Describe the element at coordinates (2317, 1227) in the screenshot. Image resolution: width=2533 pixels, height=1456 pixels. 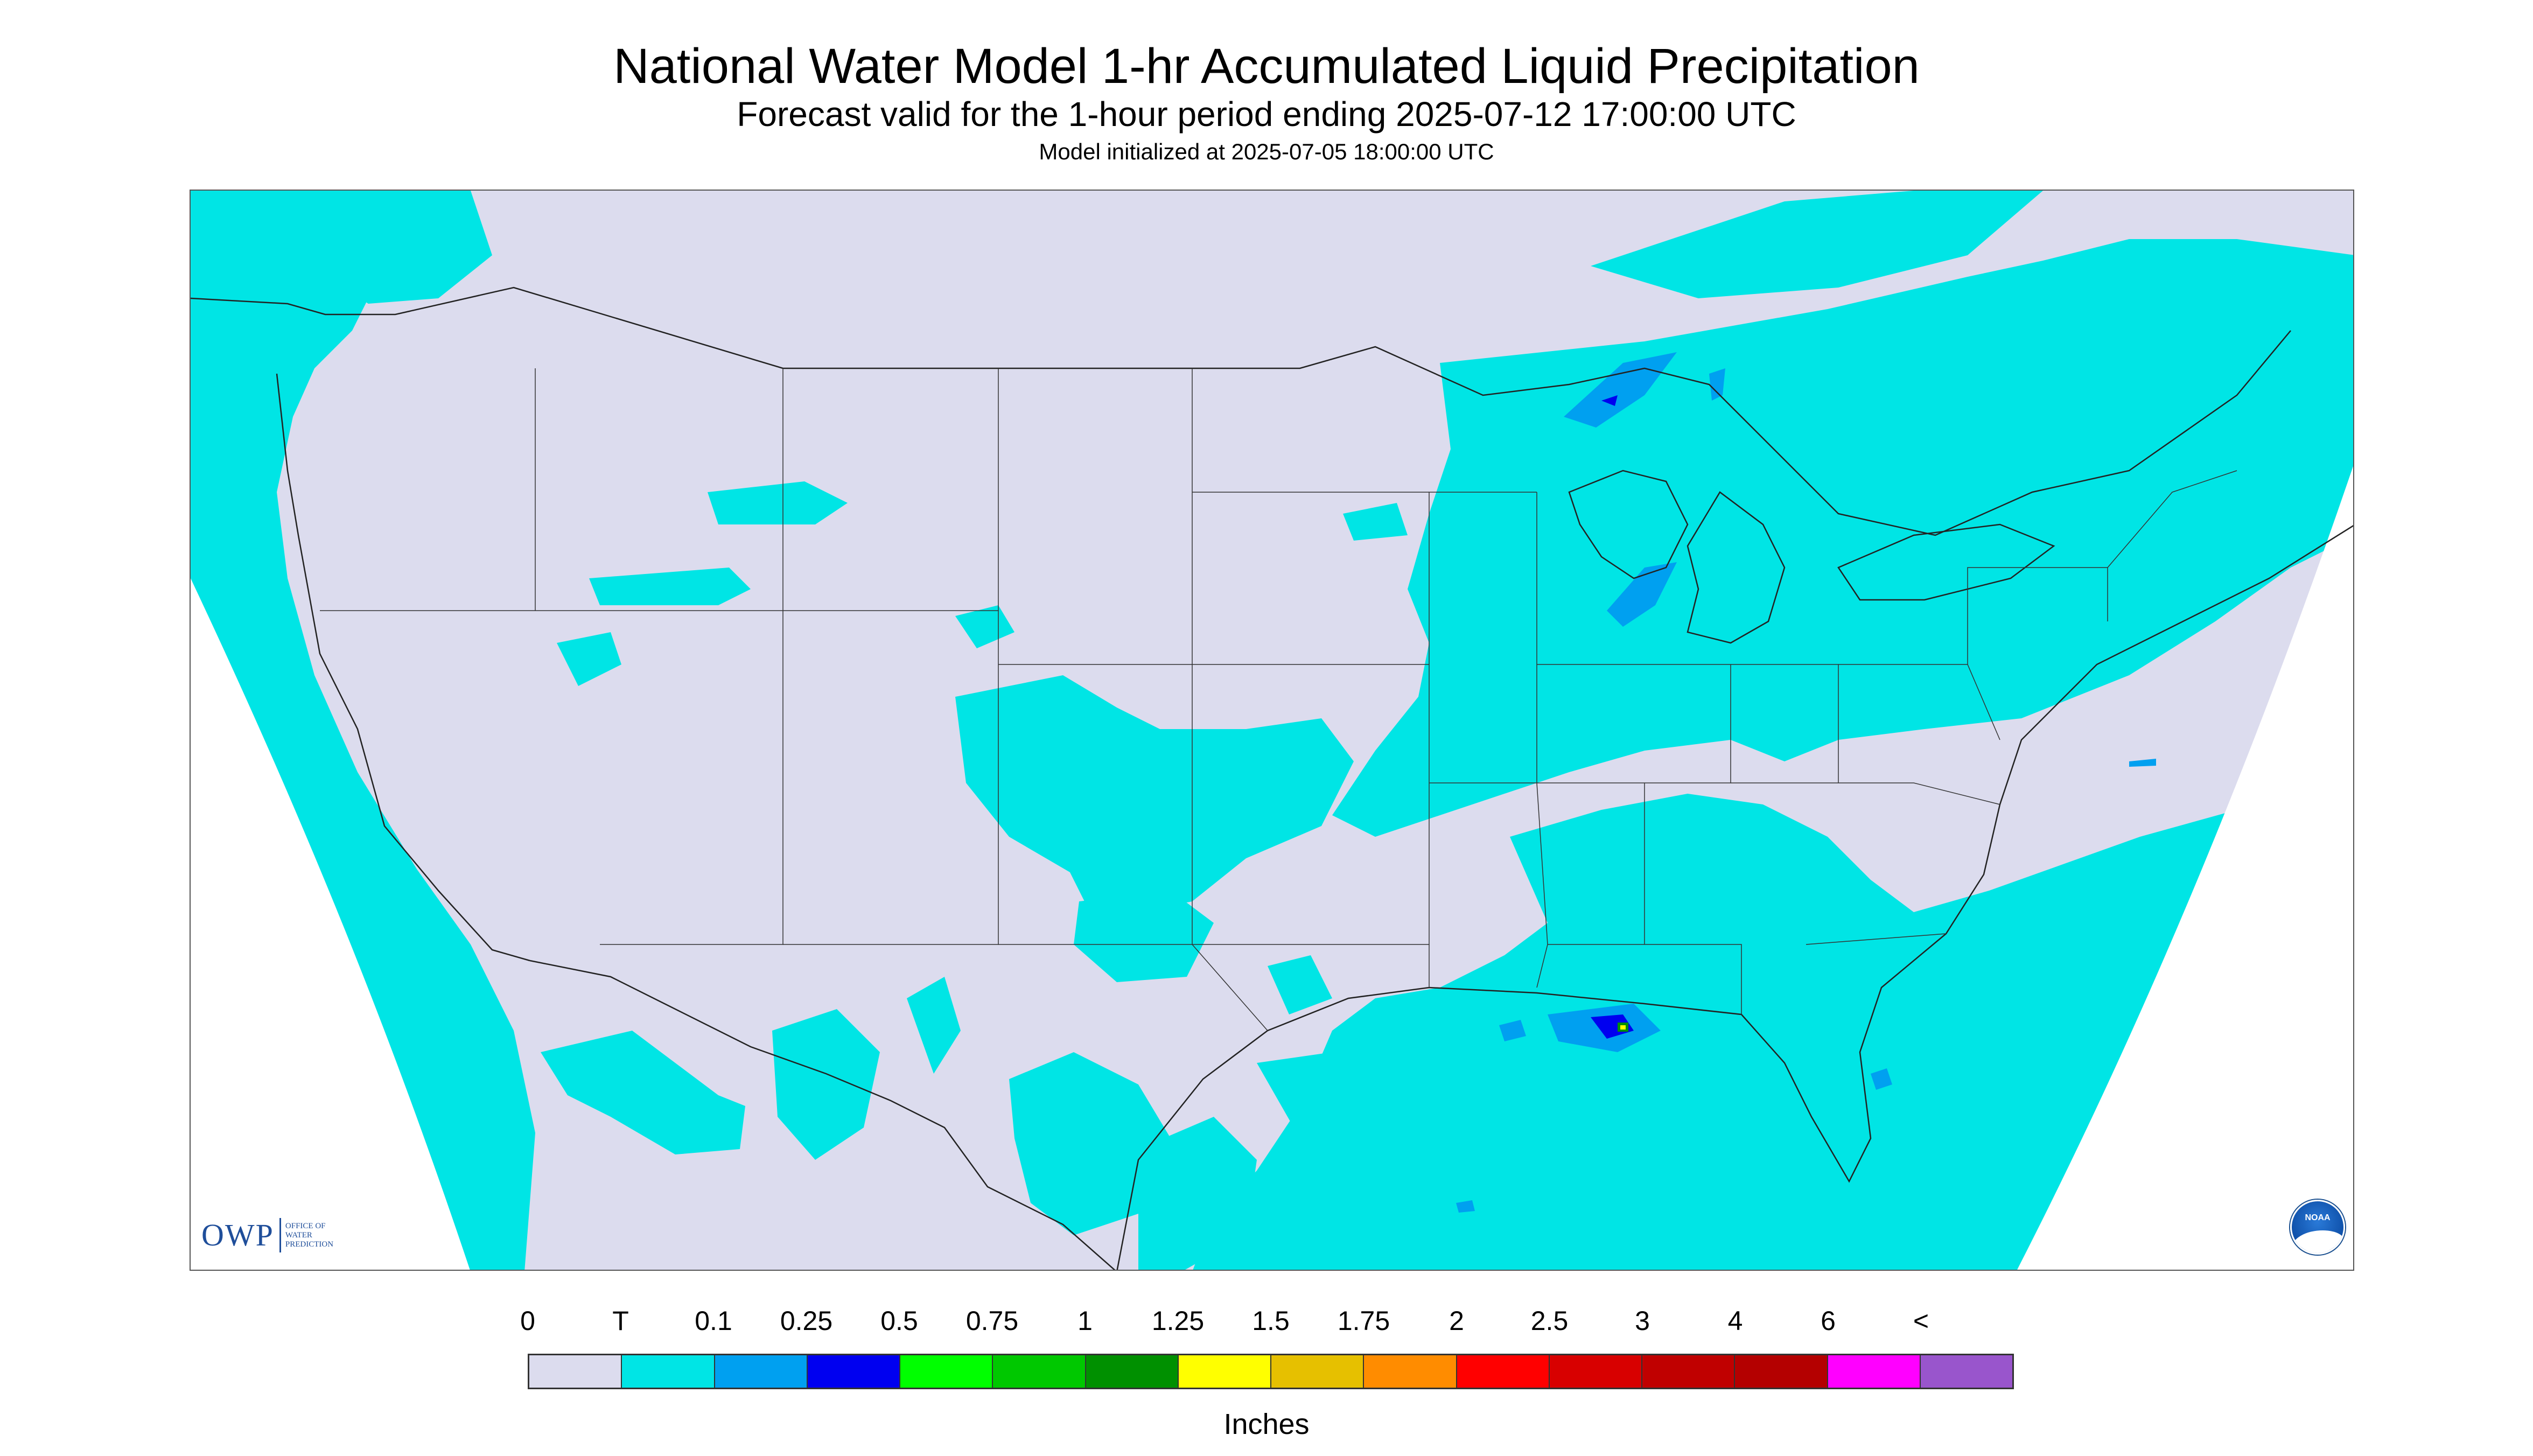
I see `noaa-logo: NOAA` at that location.